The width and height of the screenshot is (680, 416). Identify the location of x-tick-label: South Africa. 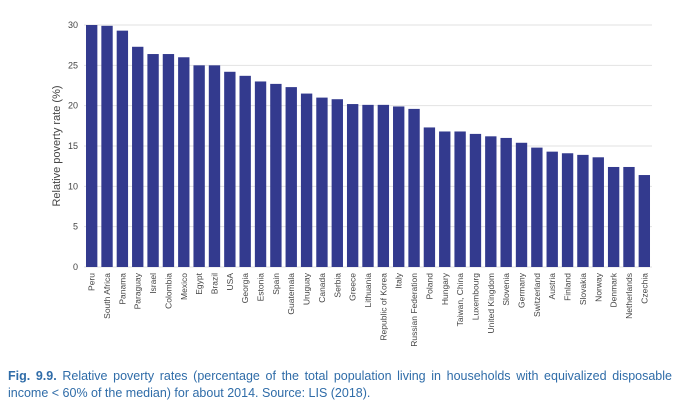
(107, 296).